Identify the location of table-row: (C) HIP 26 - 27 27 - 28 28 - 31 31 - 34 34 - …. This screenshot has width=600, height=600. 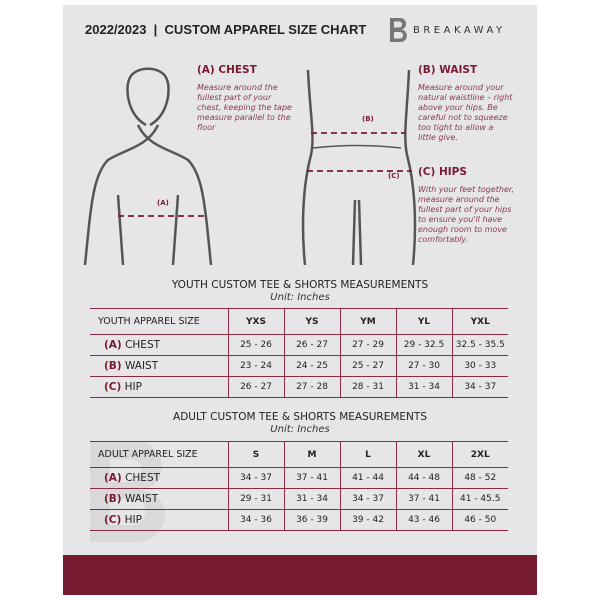
(299, 387).